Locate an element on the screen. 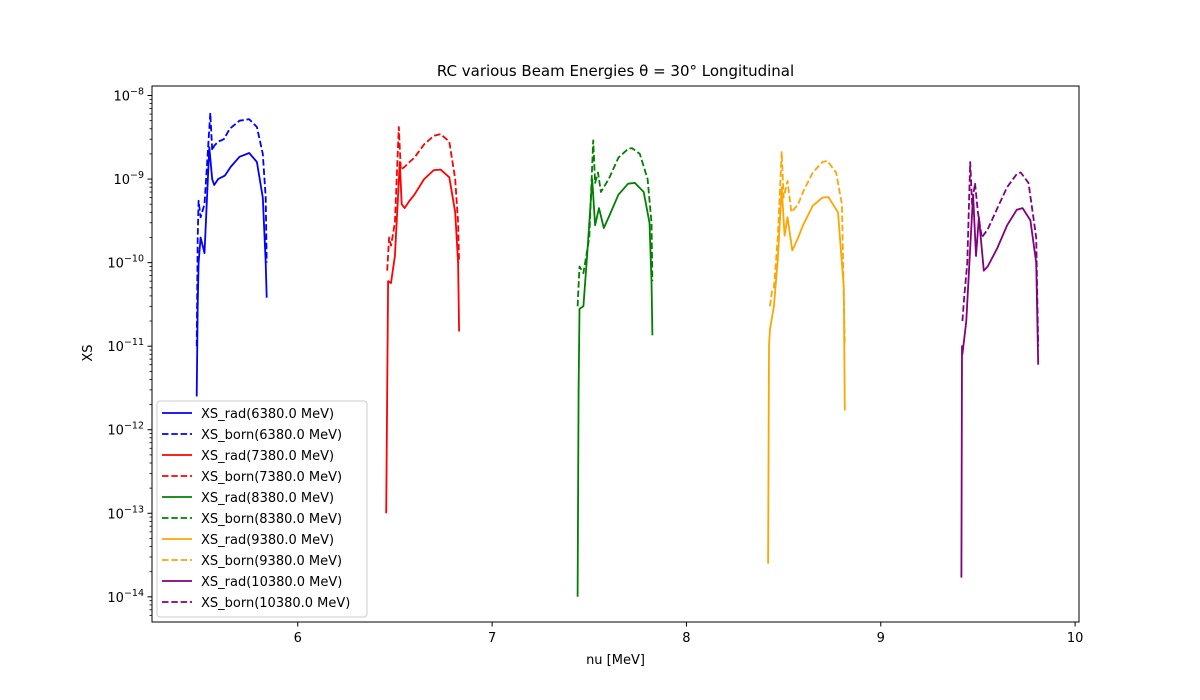 The image size is (1200, 700). y-tick-label: 10⁻¹¹ is located at coordinates (125, 346).